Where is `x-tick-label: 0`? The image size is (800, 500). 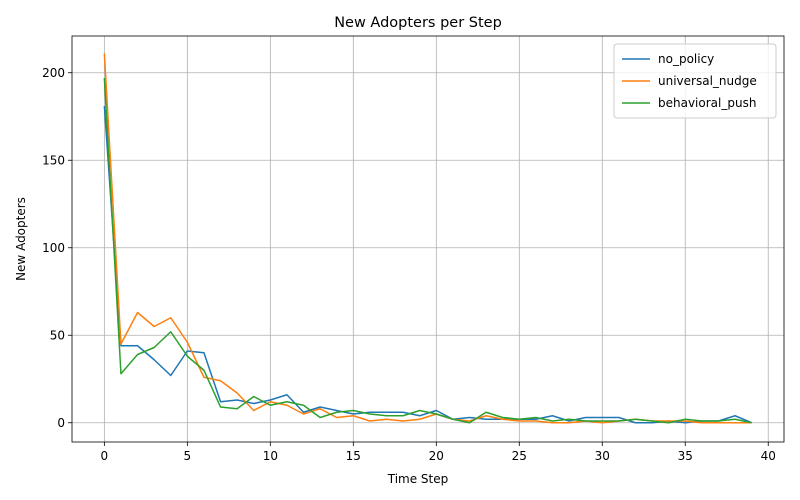 x-tick-label: 0 is located at coordinates (105, 456).